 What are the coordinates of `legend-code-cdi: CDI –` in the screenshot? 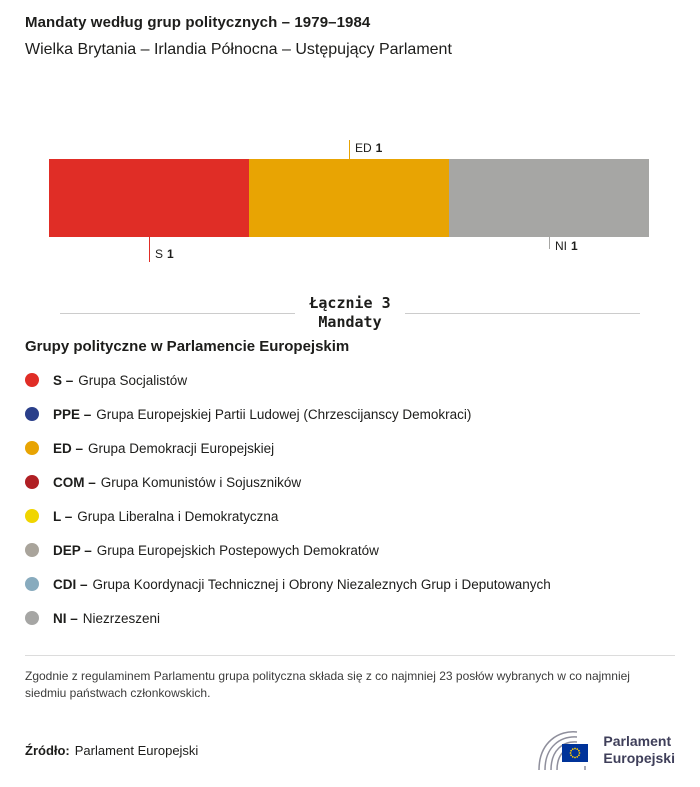 It's located at (70, 584).